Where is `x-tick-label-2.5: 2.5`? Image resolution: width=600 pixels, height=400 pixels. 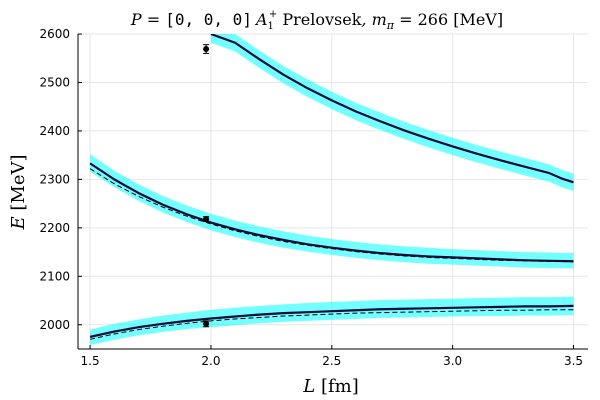
x-tick-label-2.5: 2.5 is located at coordinates (331, 361).